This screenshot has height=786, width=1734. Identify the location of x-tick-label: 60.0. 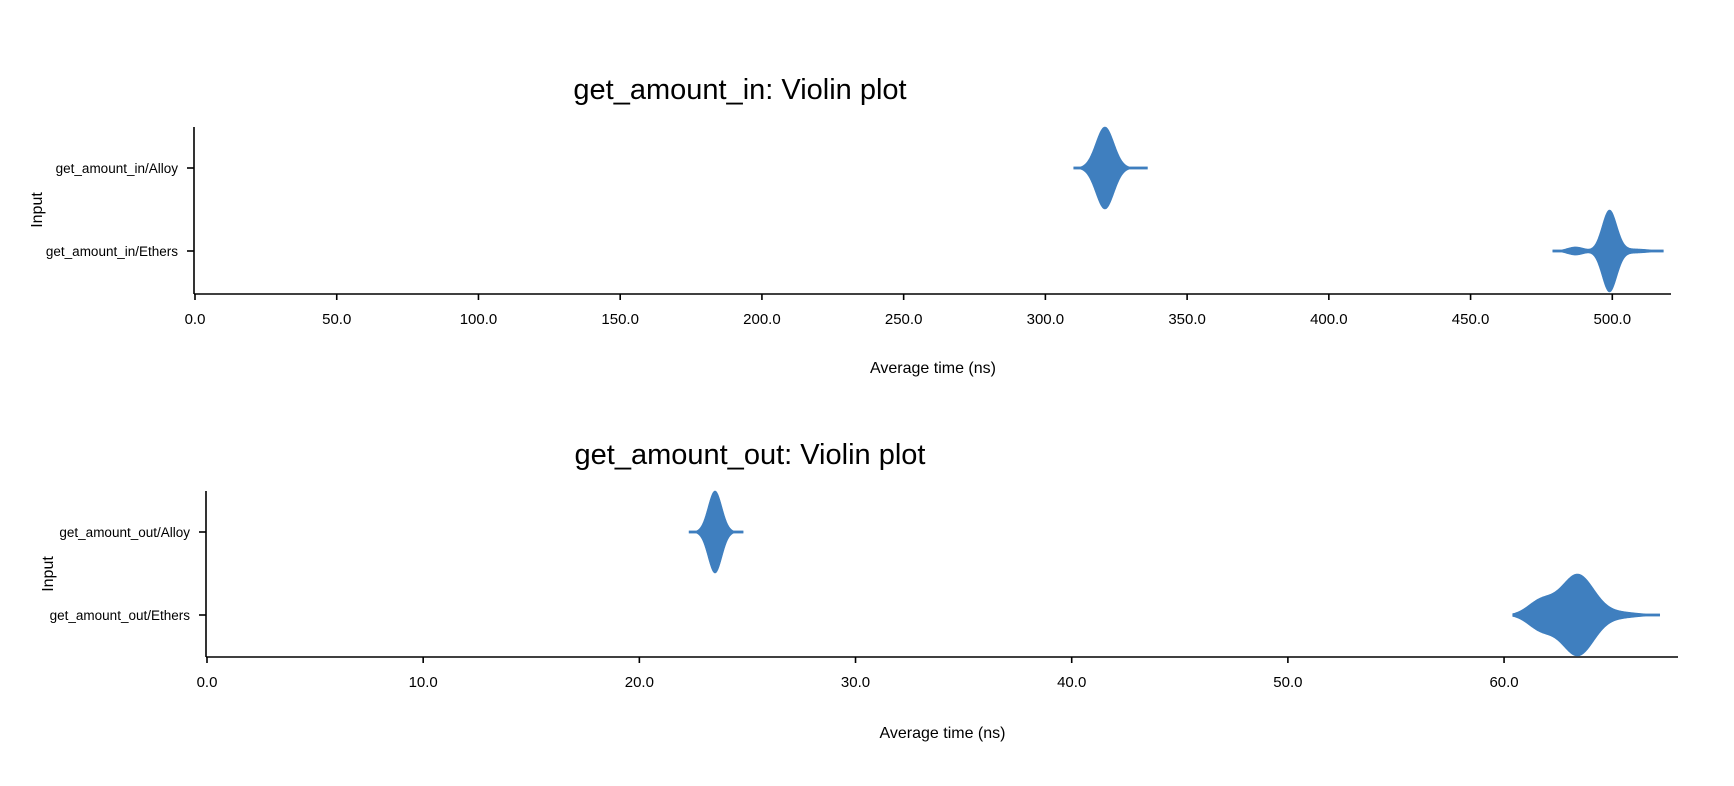
(1503, 682).